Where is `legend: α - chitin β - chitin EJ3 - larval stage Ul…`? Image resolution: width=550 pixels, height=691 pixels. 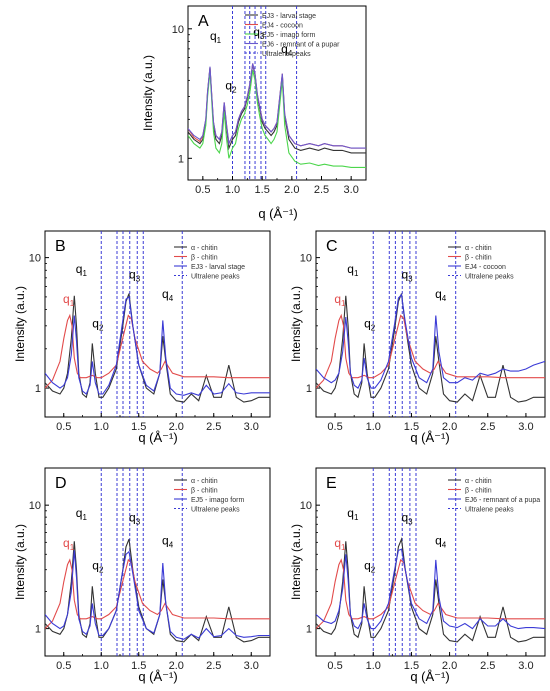
legend: α - chitin β - chitin EJ3 - larval stage Ul… is located at coordinates (209, 263).